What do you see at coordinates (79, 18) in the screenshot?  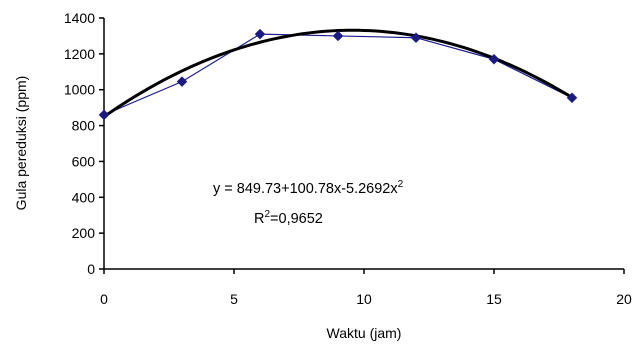 I see `y-tick-label: 1400` at bounding box center [79, 18].